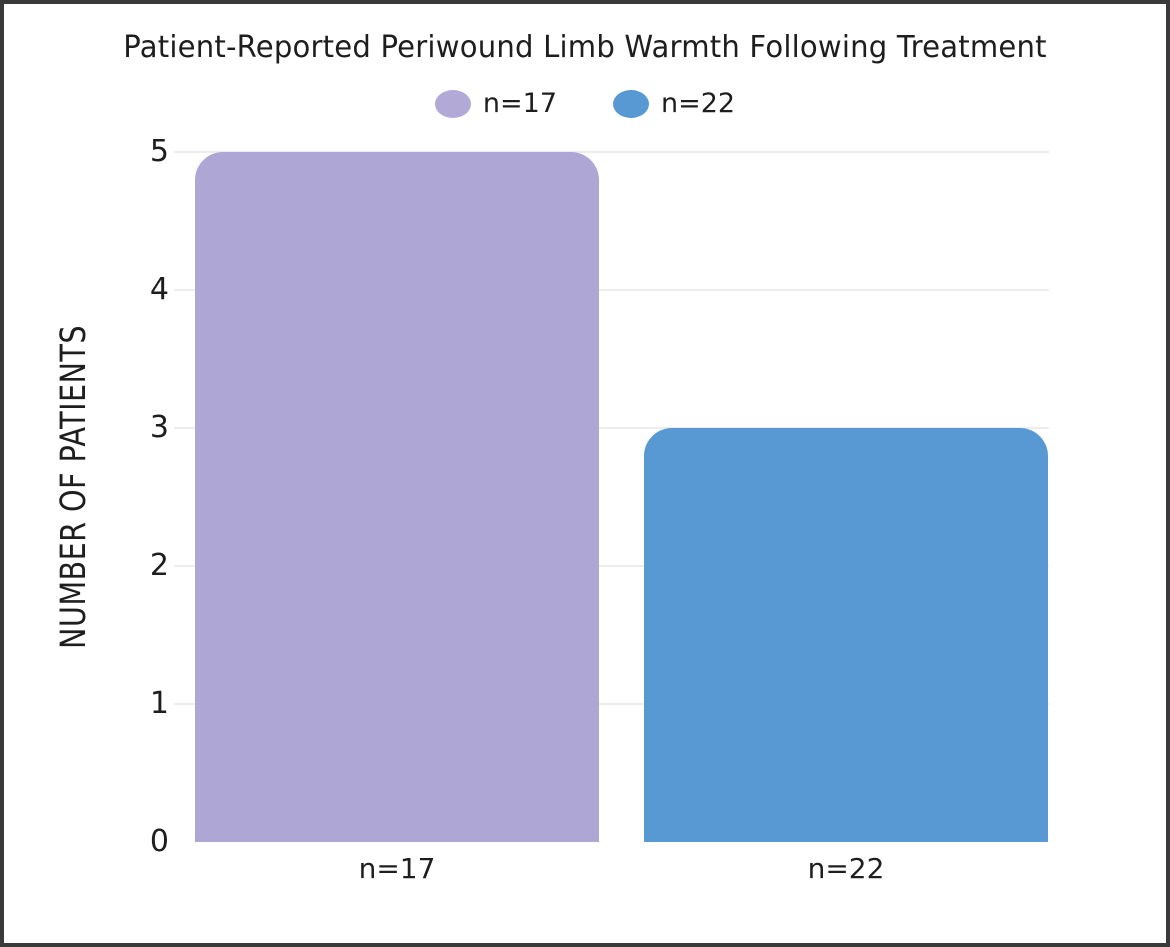 The height and width of the screenshot is (947, 1170). I want to click on legend-label: n=22, so click(698, 103).